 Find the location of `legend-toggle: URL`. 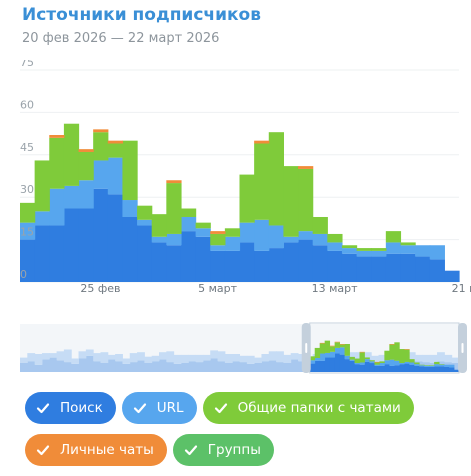

legend-toggle: URL is located at coordinates (159, 408).